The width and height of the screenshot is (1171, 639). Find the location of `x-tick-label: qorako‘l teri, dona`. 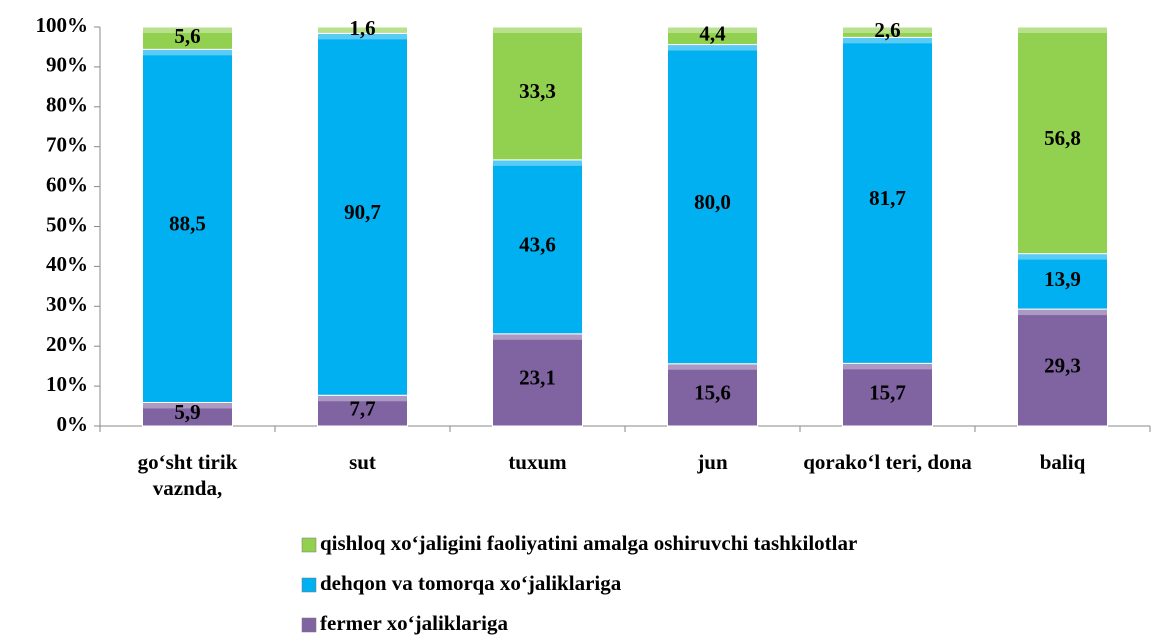

x-tick-label: qorako‘l teri, dona is located at coordinates (887, 462).